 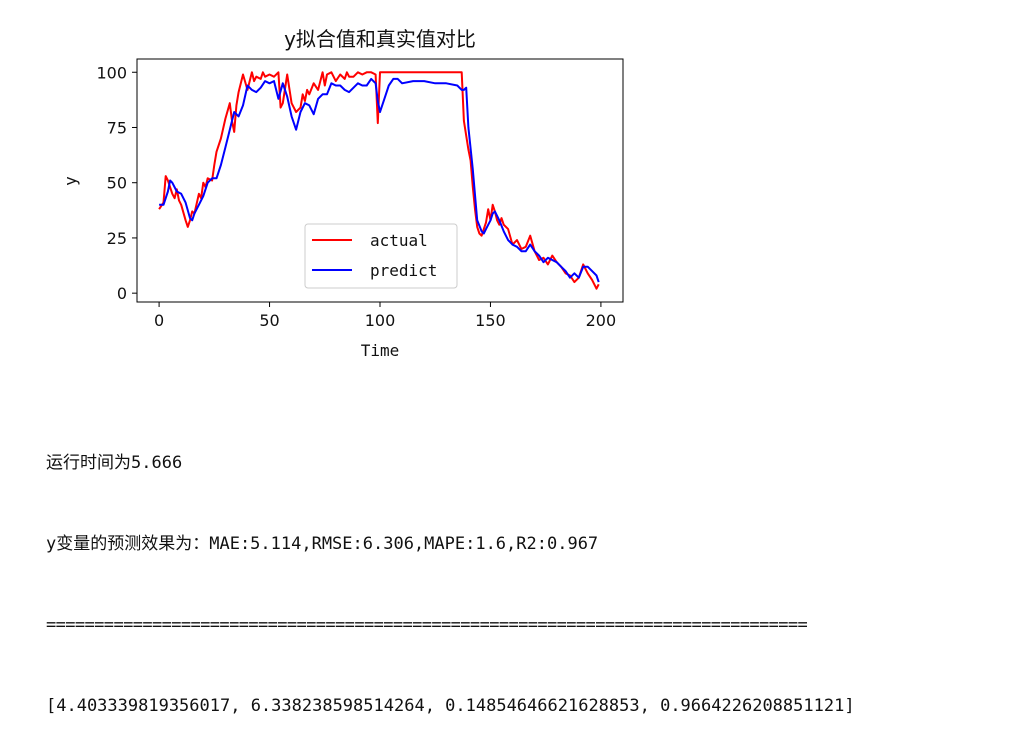 I want to click on y-axis-label: y, so click(x=70, y=181).